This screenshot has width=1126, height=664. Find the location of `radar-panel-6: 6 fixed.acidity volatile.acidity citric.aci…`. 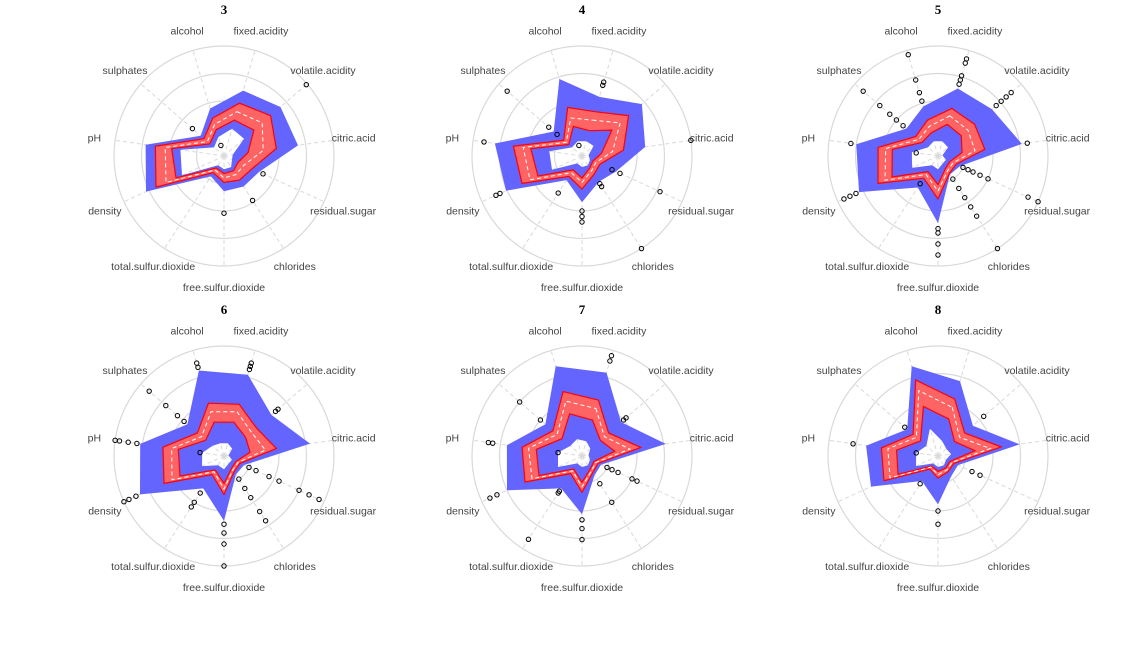

radar-panel-6: 6 fixed.acidity volatile.acidity citric.aci… is located at coordinates (232, 448).